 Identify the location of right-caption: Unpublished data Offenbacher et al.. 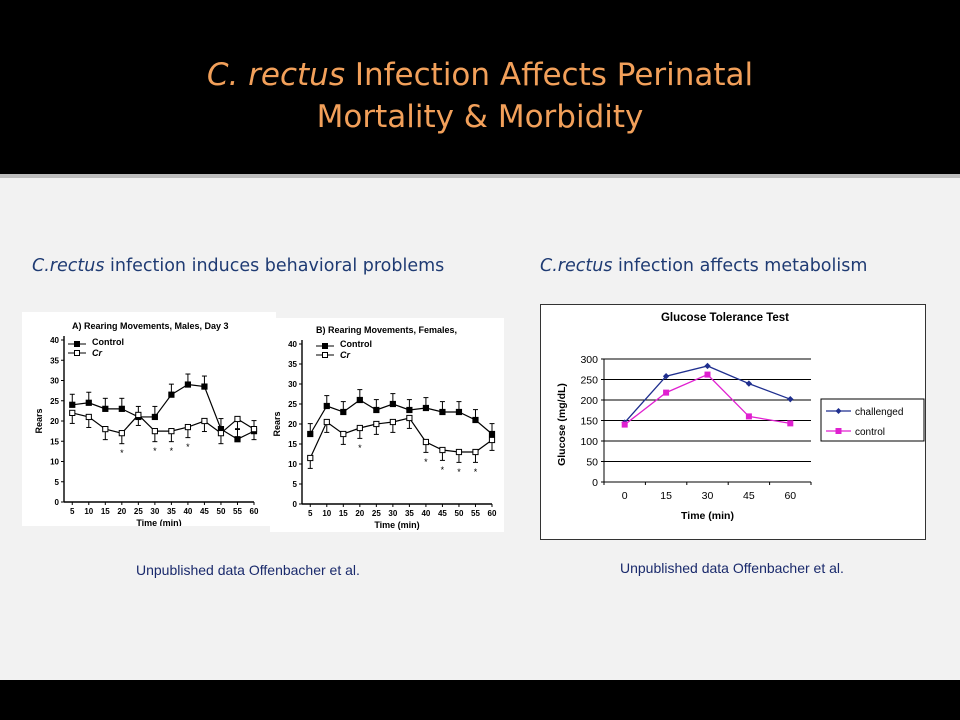
(732, 568).